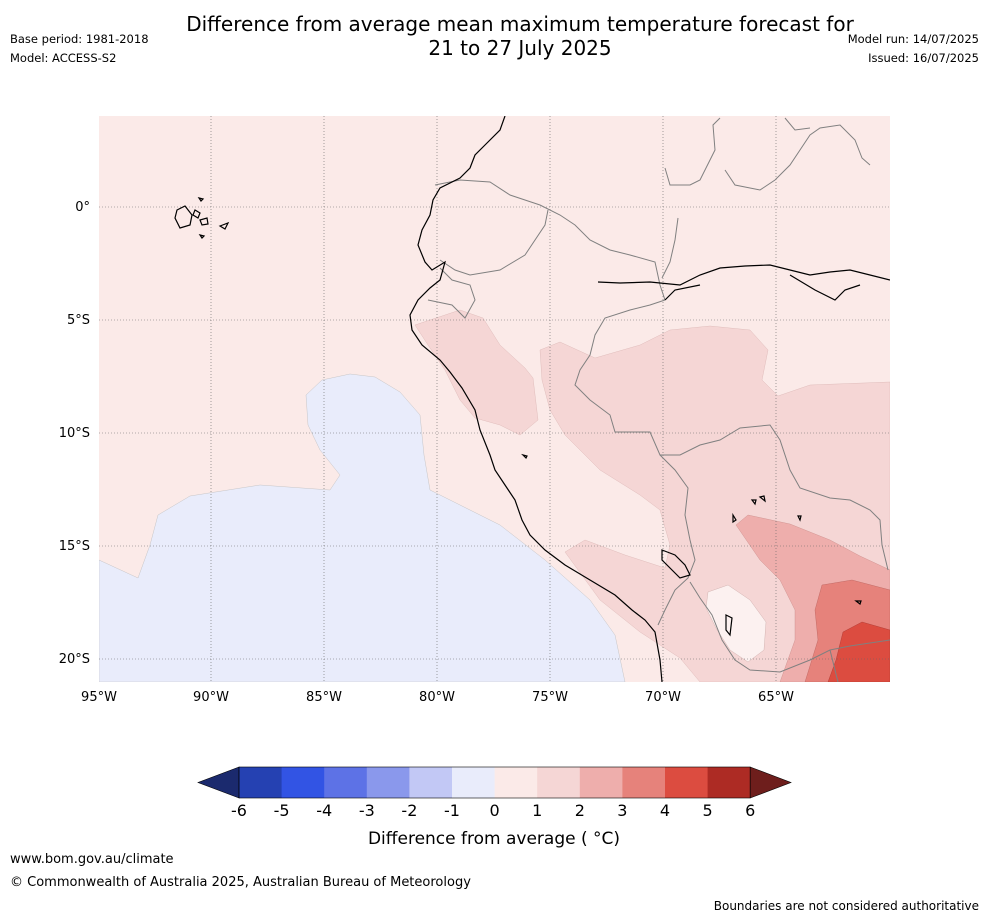 The height and width of the screenshot is (919, 988). What do you see at coordinates (858, 651) in the screenshot?
I see `paraguay-hot` at bounding box center [858, 651].